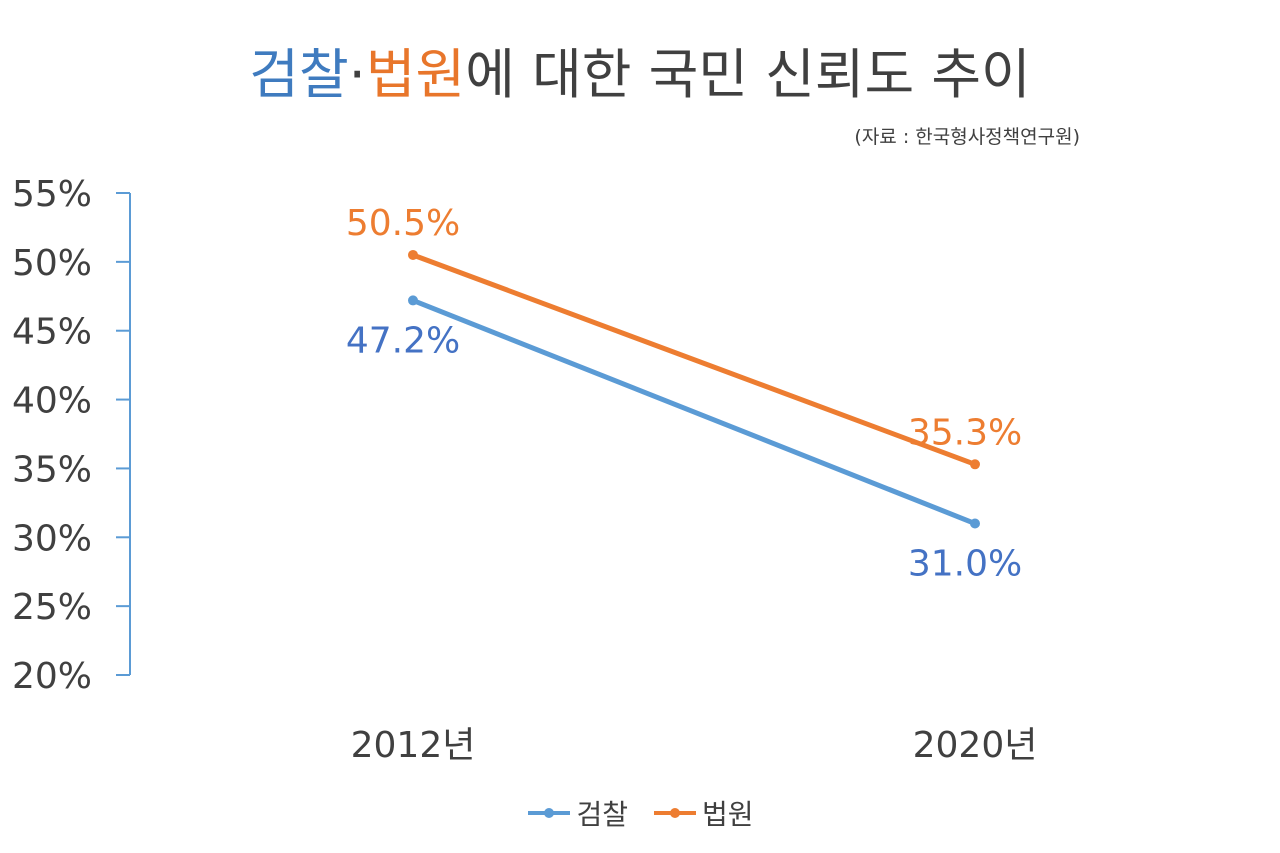 This screenshot has width=1280, height=853. Describe the element at coordinates (52, 332) in the screenshot. I see `y-tick-label: 45%` at that location.